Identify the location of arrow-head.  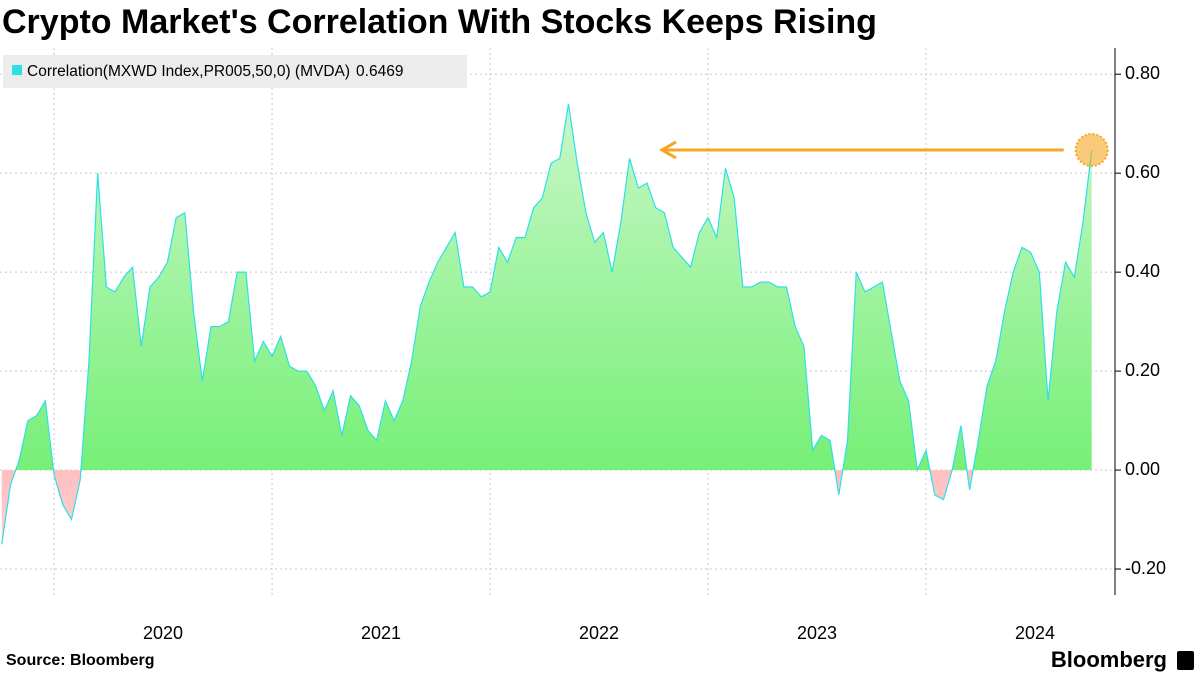
(667, 150).